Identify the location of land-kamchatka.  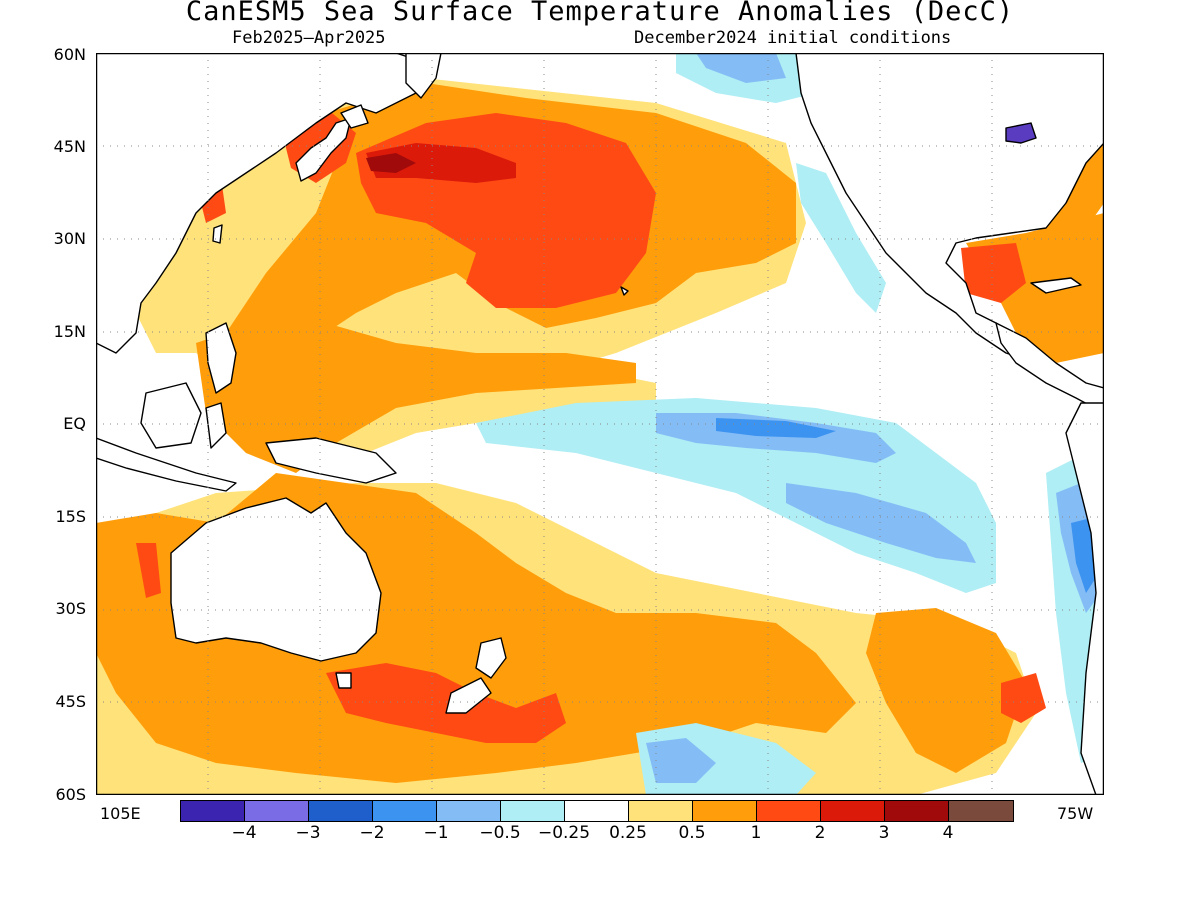
(423, 76).